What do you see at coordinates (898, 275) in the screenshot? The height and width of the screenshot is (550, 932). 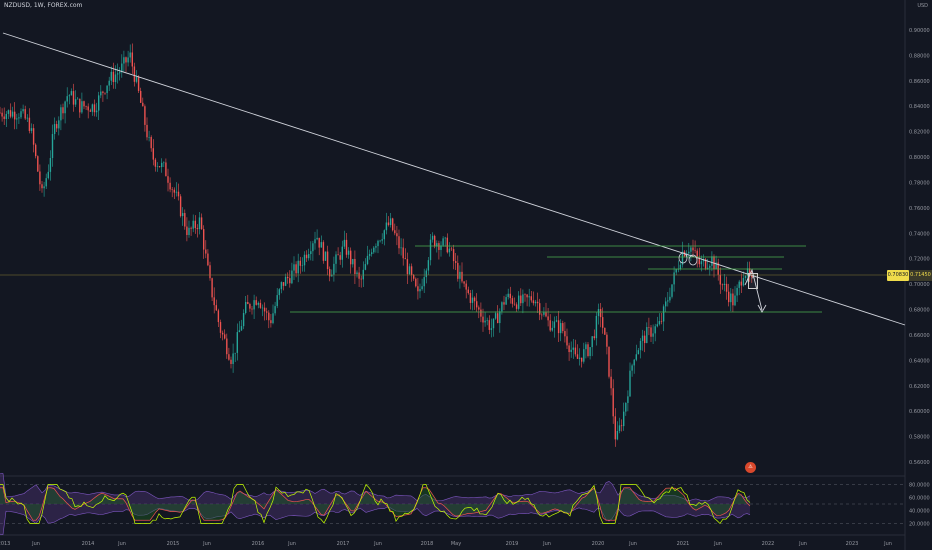 I see `current-price-tag: 0.70830` at bounding box center [898, 275].